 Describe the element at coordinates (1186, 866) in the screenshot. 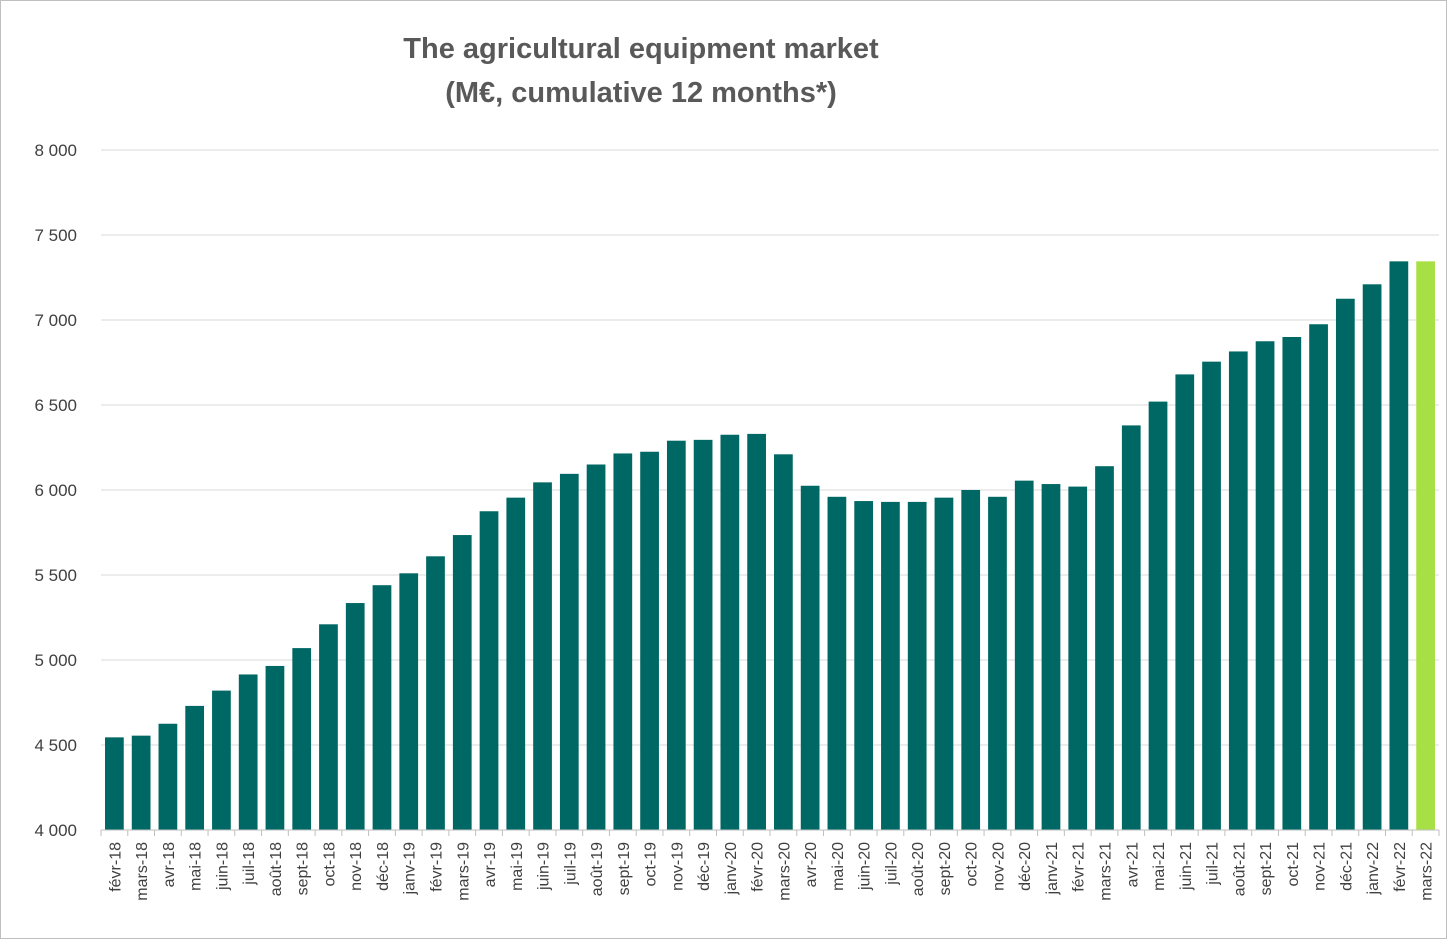

I see `x-tick-label: juin-21` at that location.